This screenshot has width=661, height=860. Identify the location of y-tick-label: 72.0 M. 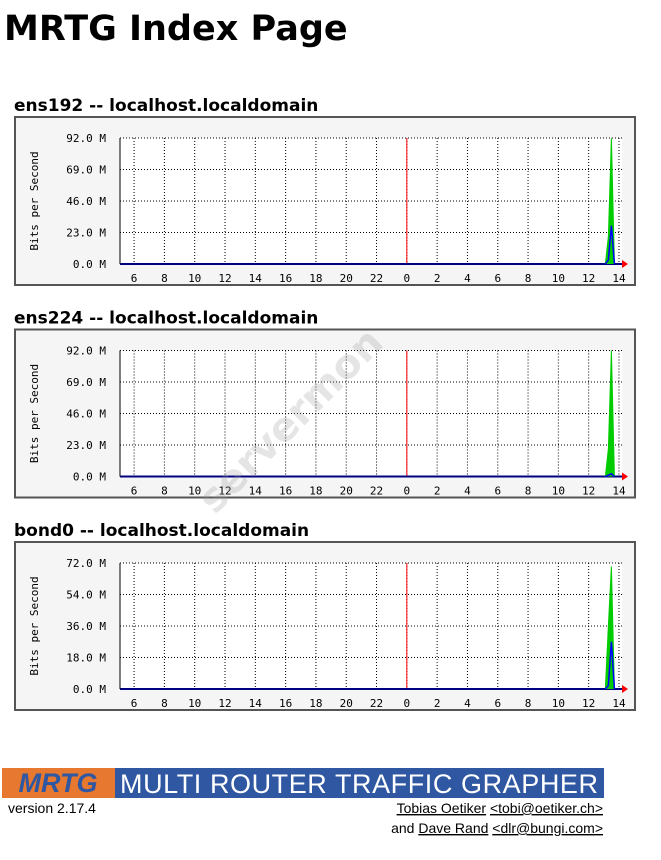
(86, 563).